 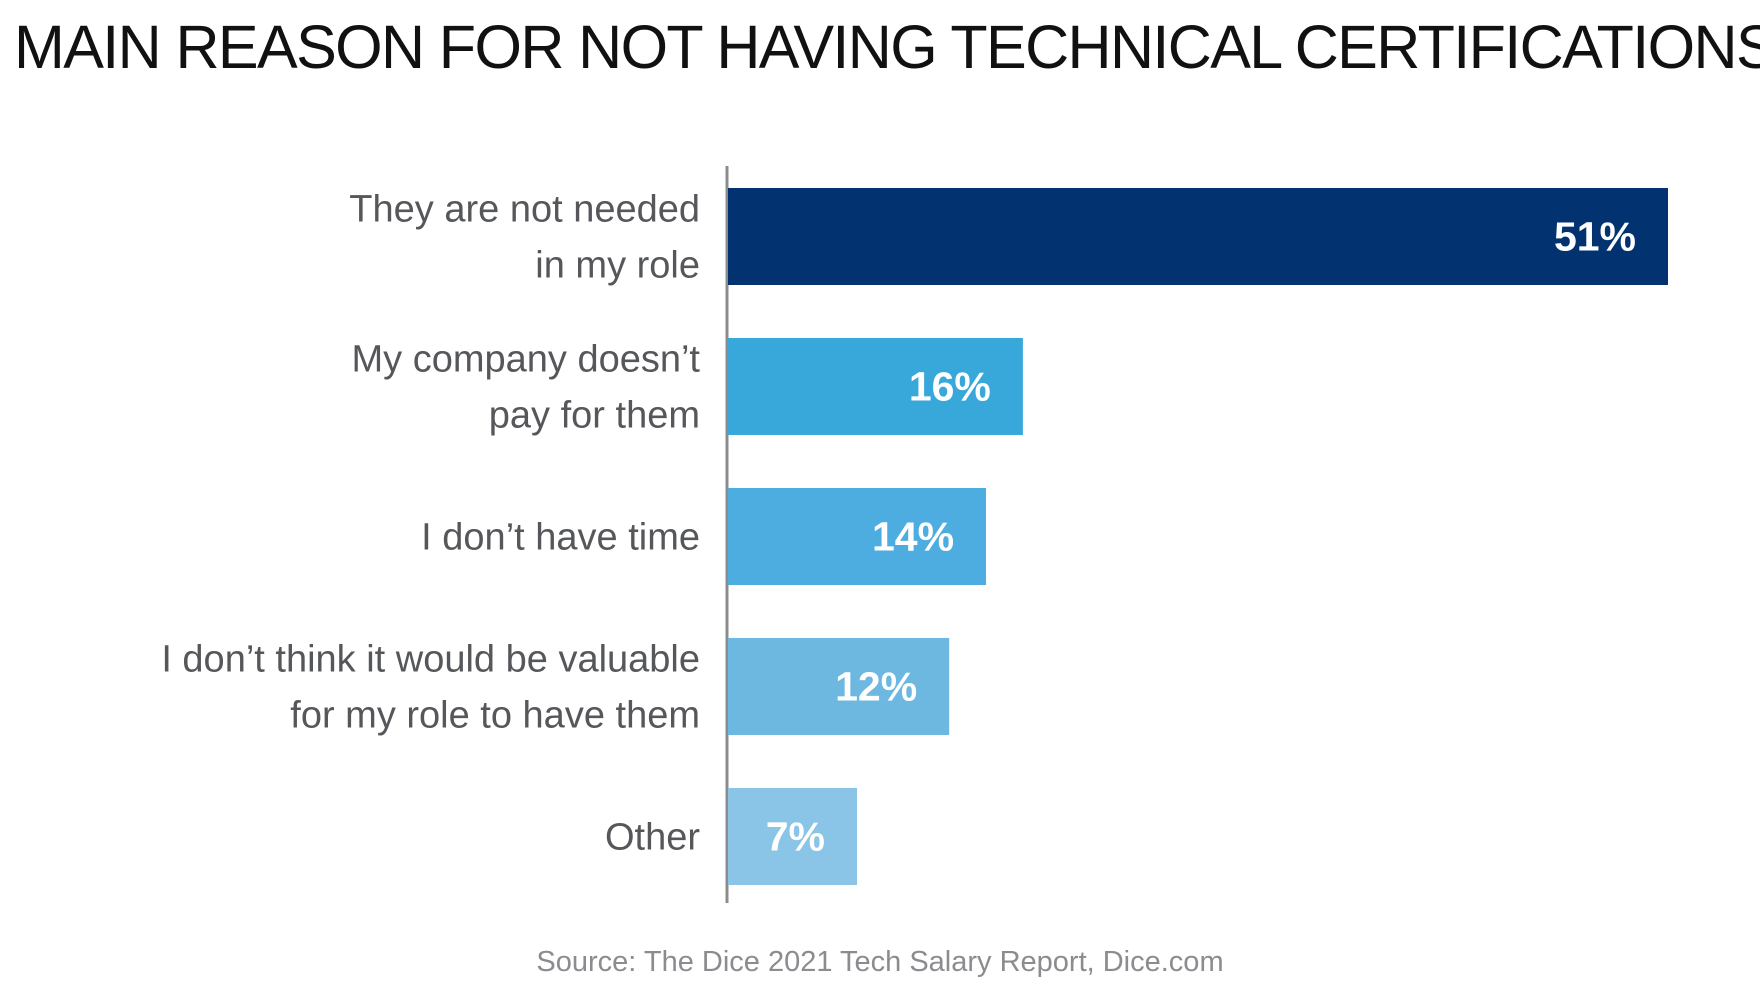 I want to click on category-label-0-line-0: They are not needed, so click(x=524, y=210).